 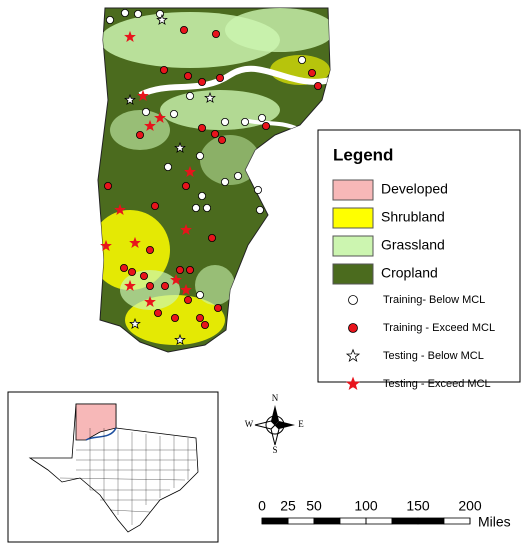 What do you see at coordinates (413, 217) in the screenshot?
I see `legend-label: Shrubland` at bounding box center [413, 217].